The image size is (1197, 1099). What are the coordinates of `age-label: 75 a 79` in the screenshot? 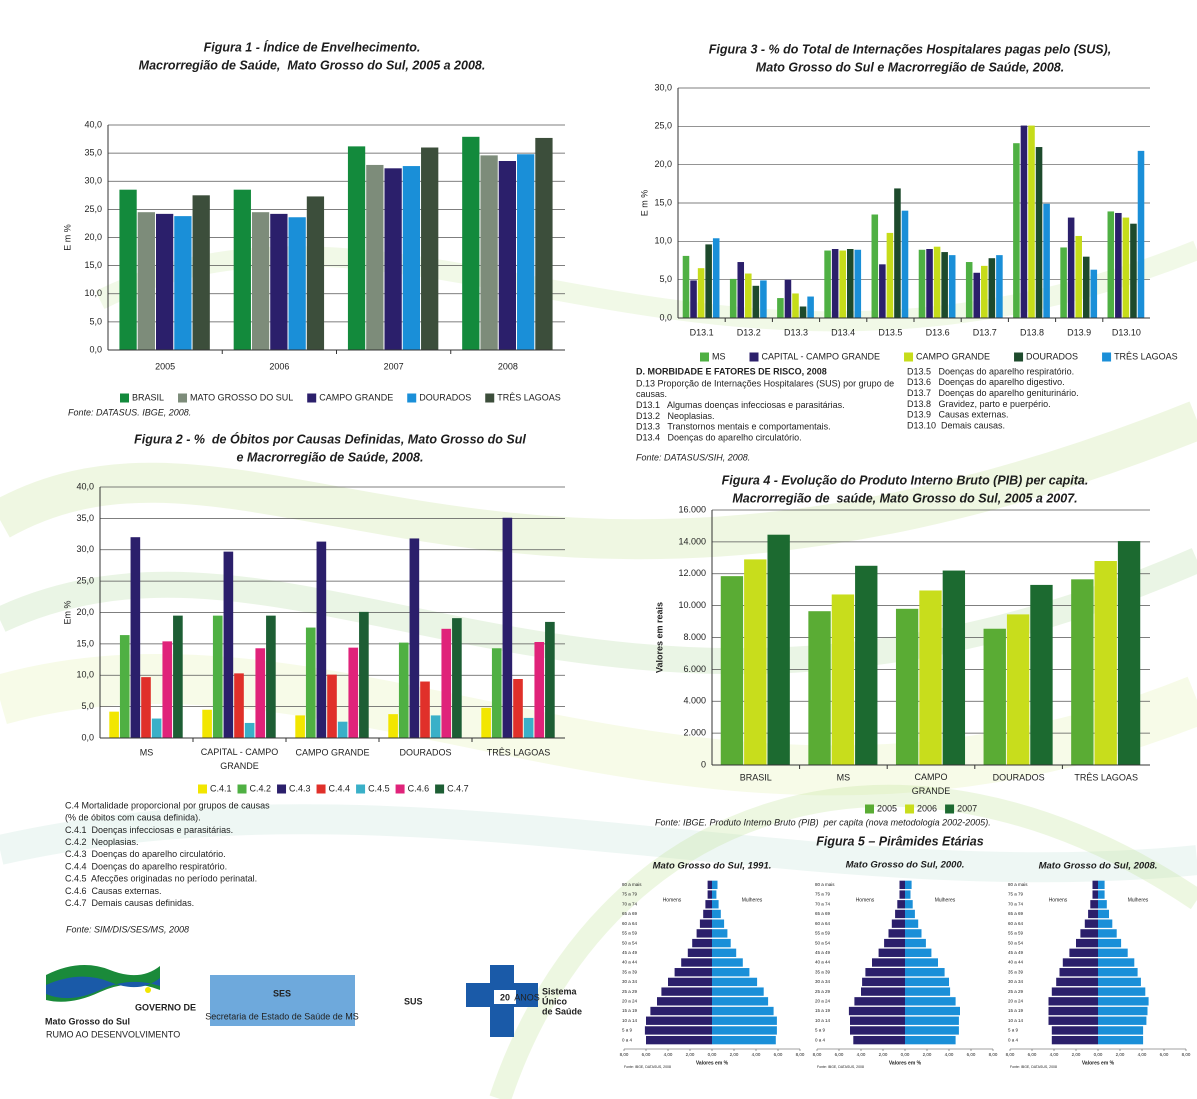 It's located at (630, 894).